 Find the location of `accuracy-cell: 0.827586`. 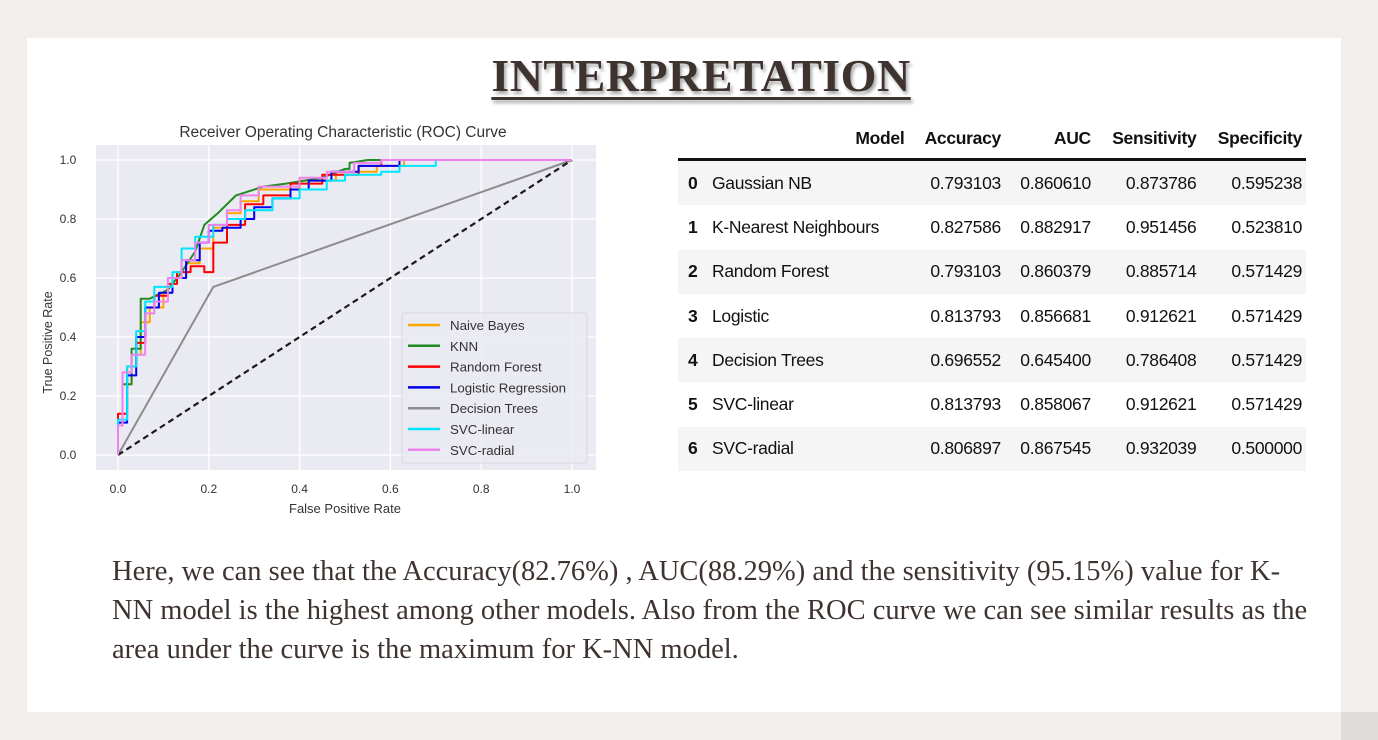

accuracy-cell: 0.827586 is located at coordinates (965, 226).